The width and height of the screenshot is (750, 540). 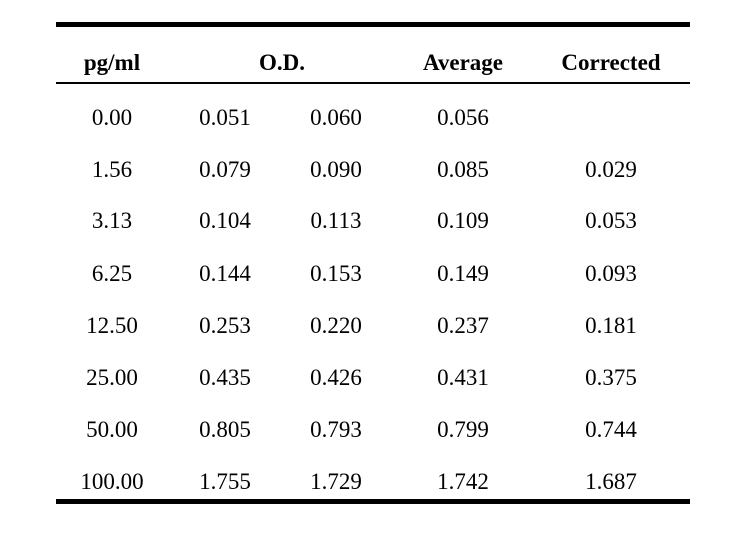 What do you see at coordinates (611, 62) in the screenshot?
I see `header-corrected: Corrected` at bounding box center [611, 62].